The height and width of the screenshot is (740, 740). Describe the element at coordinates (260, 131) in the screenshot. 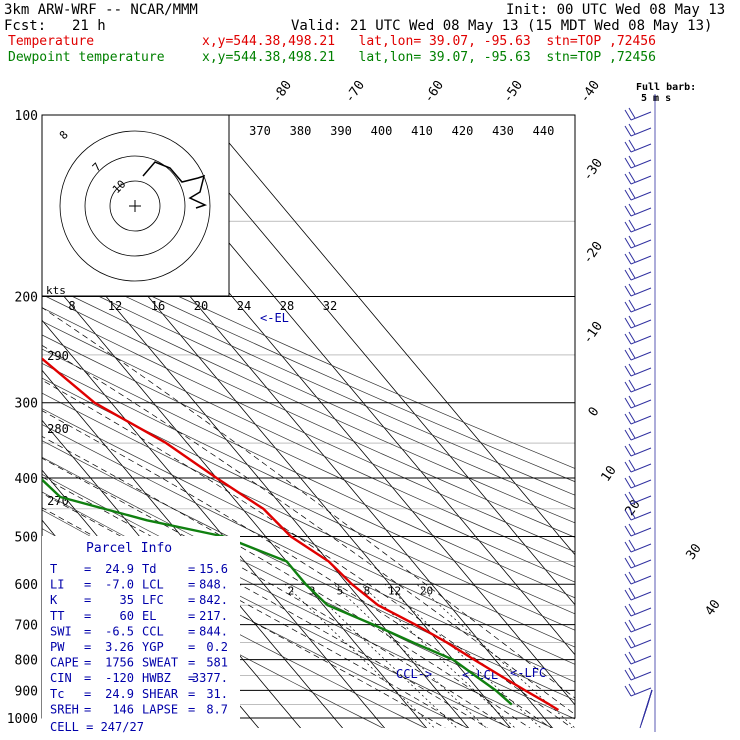

I see `theta-e-label: 370` at that location.